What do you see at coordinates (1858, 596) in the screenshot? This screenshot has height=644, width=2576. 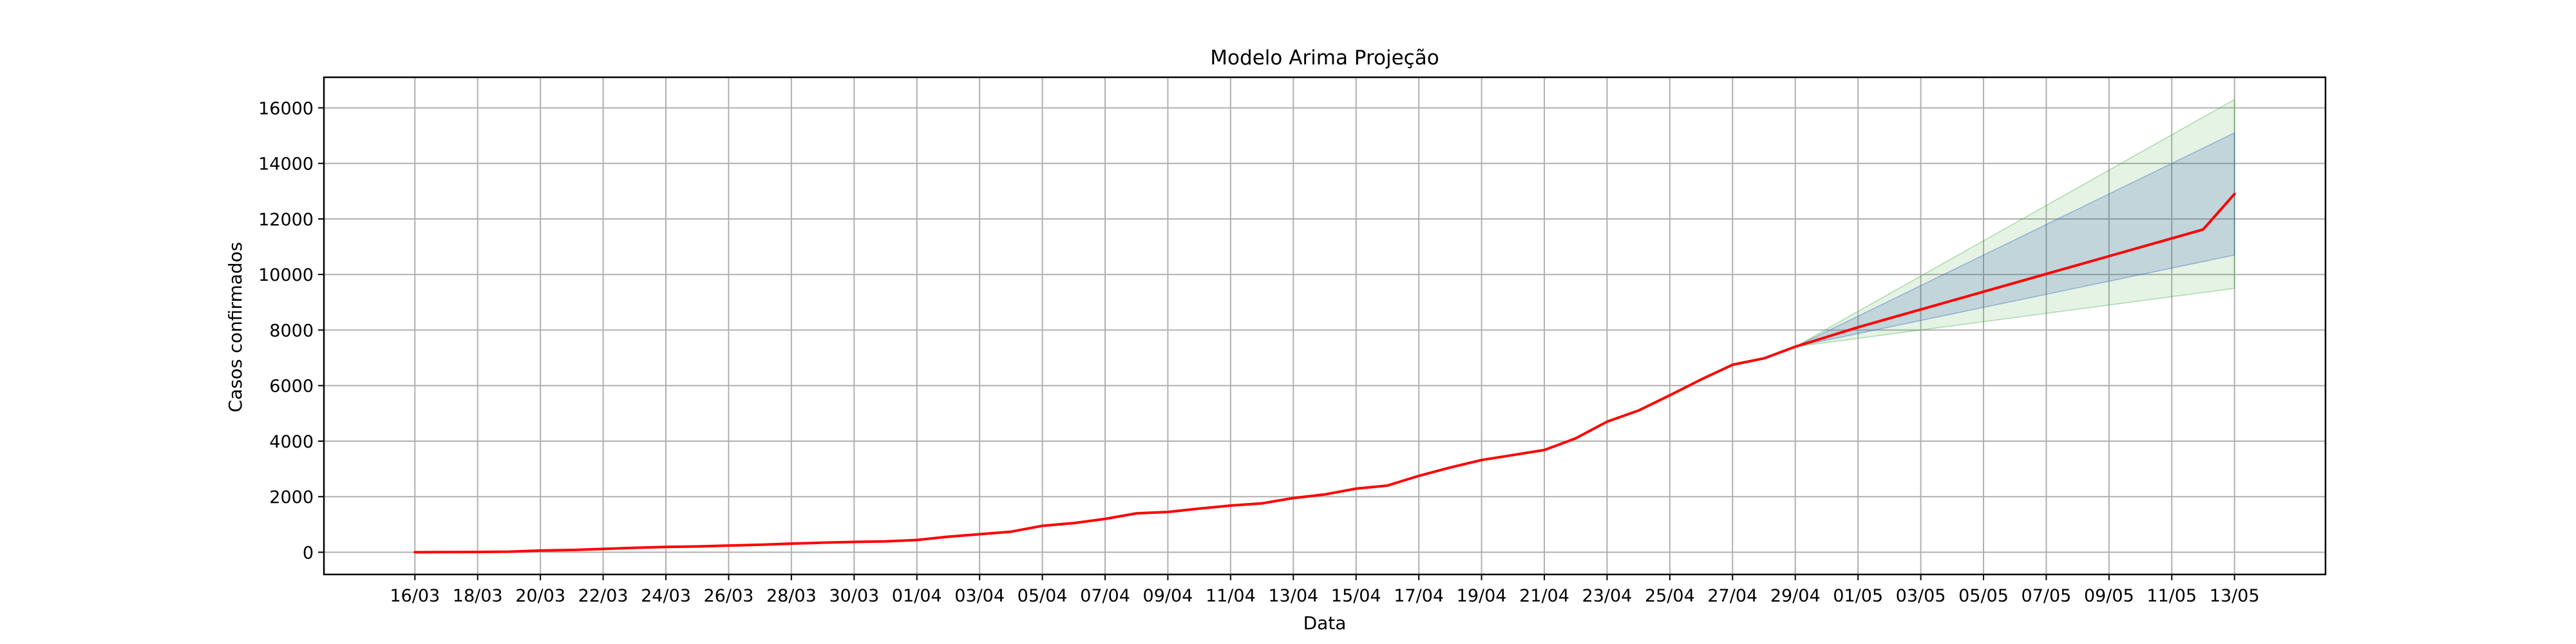 I see `x-tick-label: 01/05` at bounding box center [1858, 596].